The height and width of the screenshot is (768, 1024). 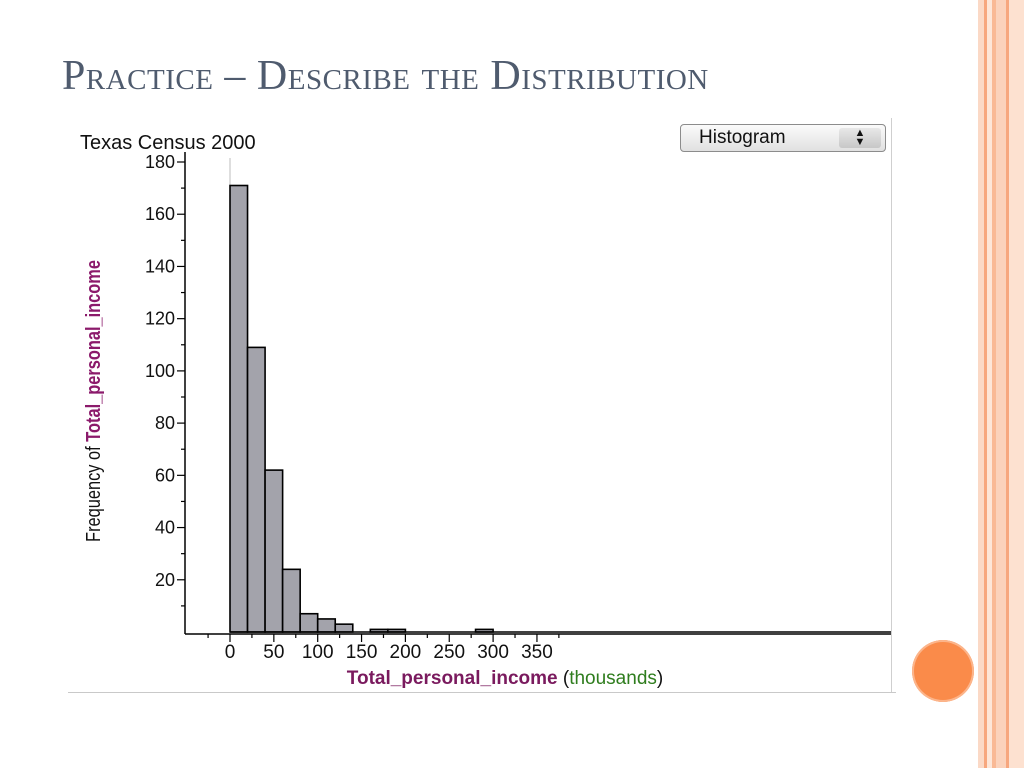 What do you see at coordinates (891, 405) in the screenshot?
I see `panel-edge` at bounding box center [891, 405].